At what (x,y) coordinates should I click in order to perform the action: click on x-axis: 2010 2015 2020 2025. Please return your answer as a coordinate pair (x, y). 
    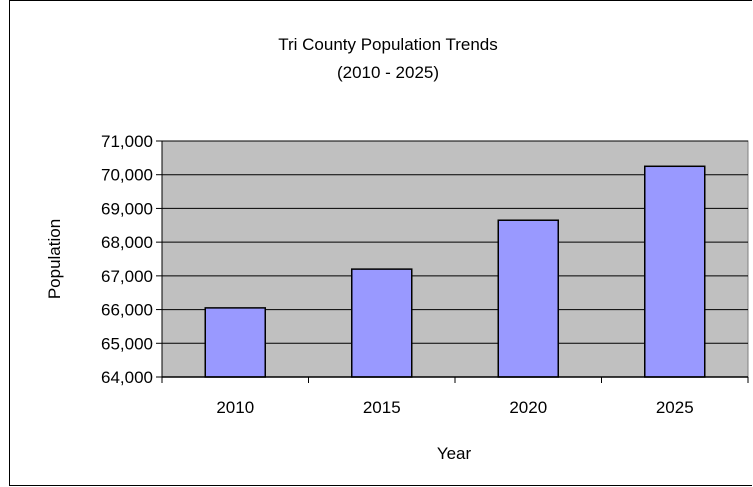
    Looking at the image, I should click on (455, 396).